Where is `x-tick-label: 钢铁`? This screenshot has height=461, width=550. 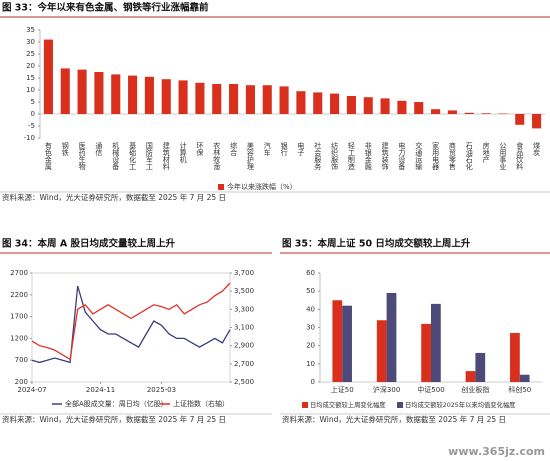
x-tick-label: 钢铁 is located at coordinates (65, 149).